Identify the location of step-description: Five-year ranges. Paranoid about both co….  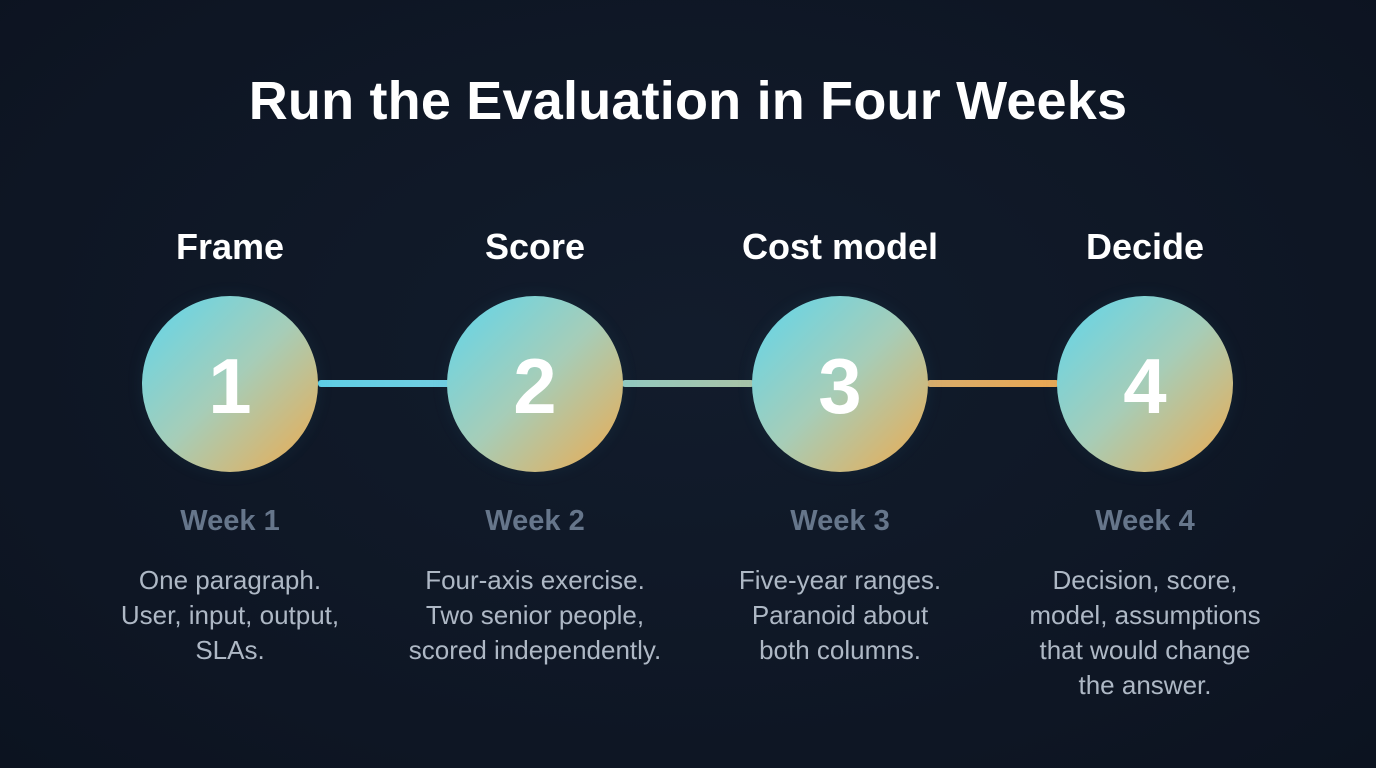
(840, 615).